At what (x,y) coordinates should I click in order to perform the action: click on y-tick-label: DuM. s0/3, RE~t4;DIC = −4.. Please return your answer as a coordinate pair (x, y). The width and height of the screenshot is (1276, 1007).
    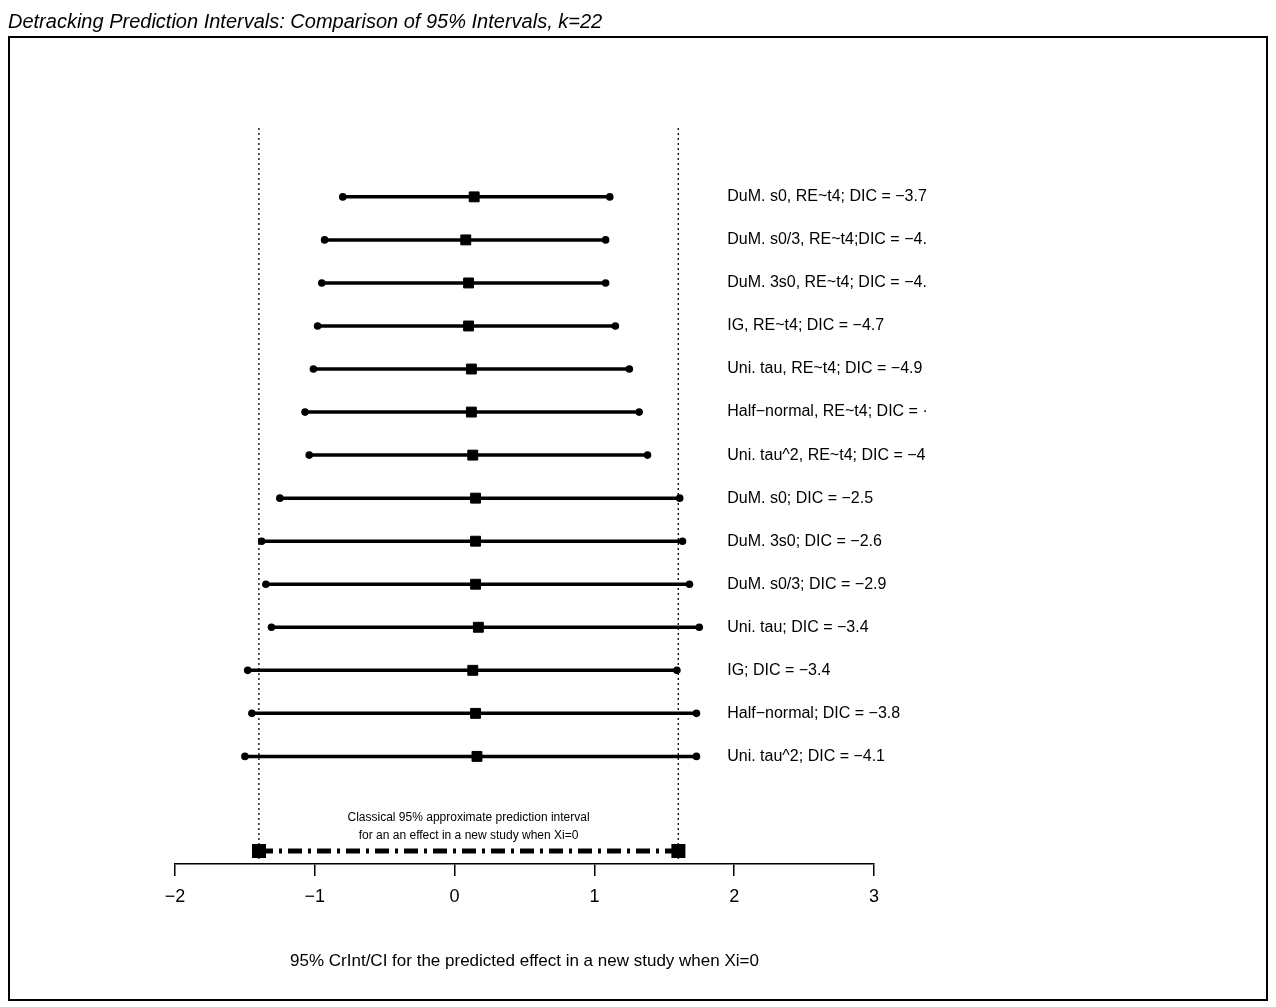
    Looking at the image, I should click on (827, 239).